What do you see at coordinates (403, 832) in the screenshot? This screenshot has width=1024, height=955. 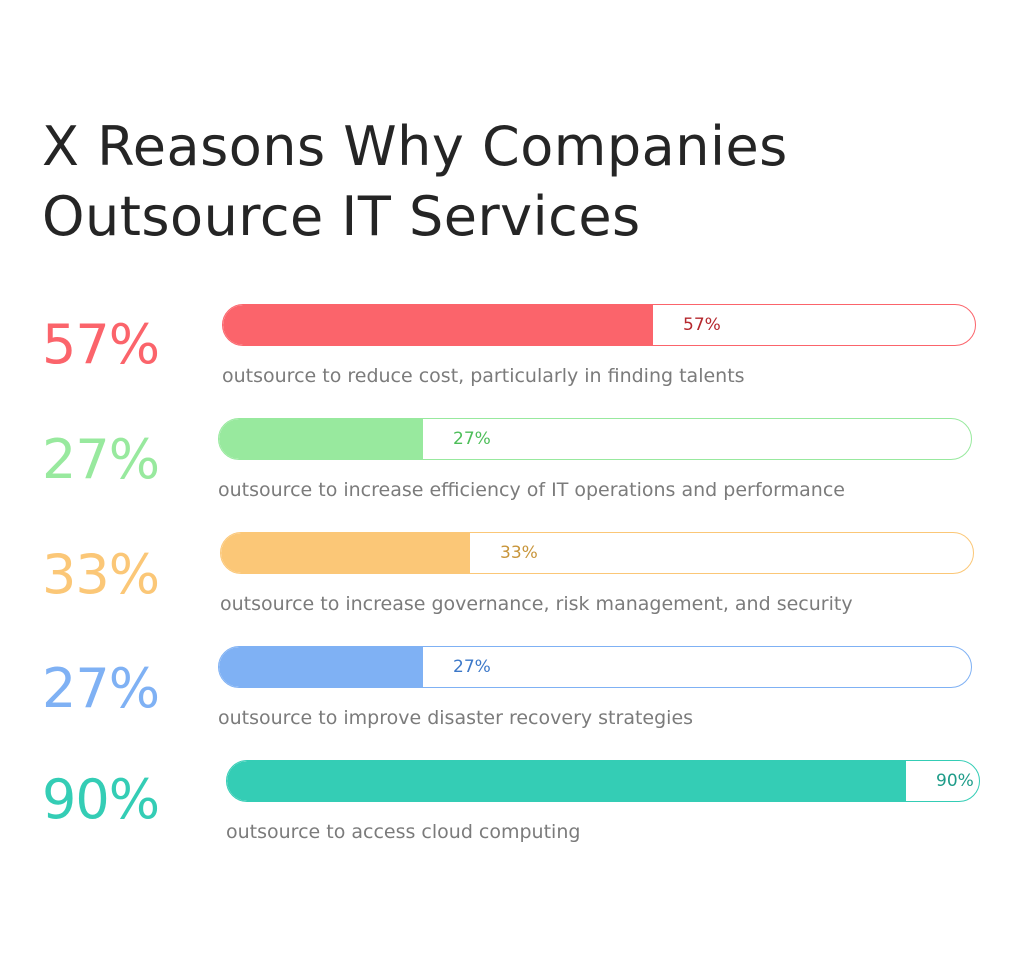 I see `bar-caption: outsource to access cloud computing` at bounding box center [403, 832].